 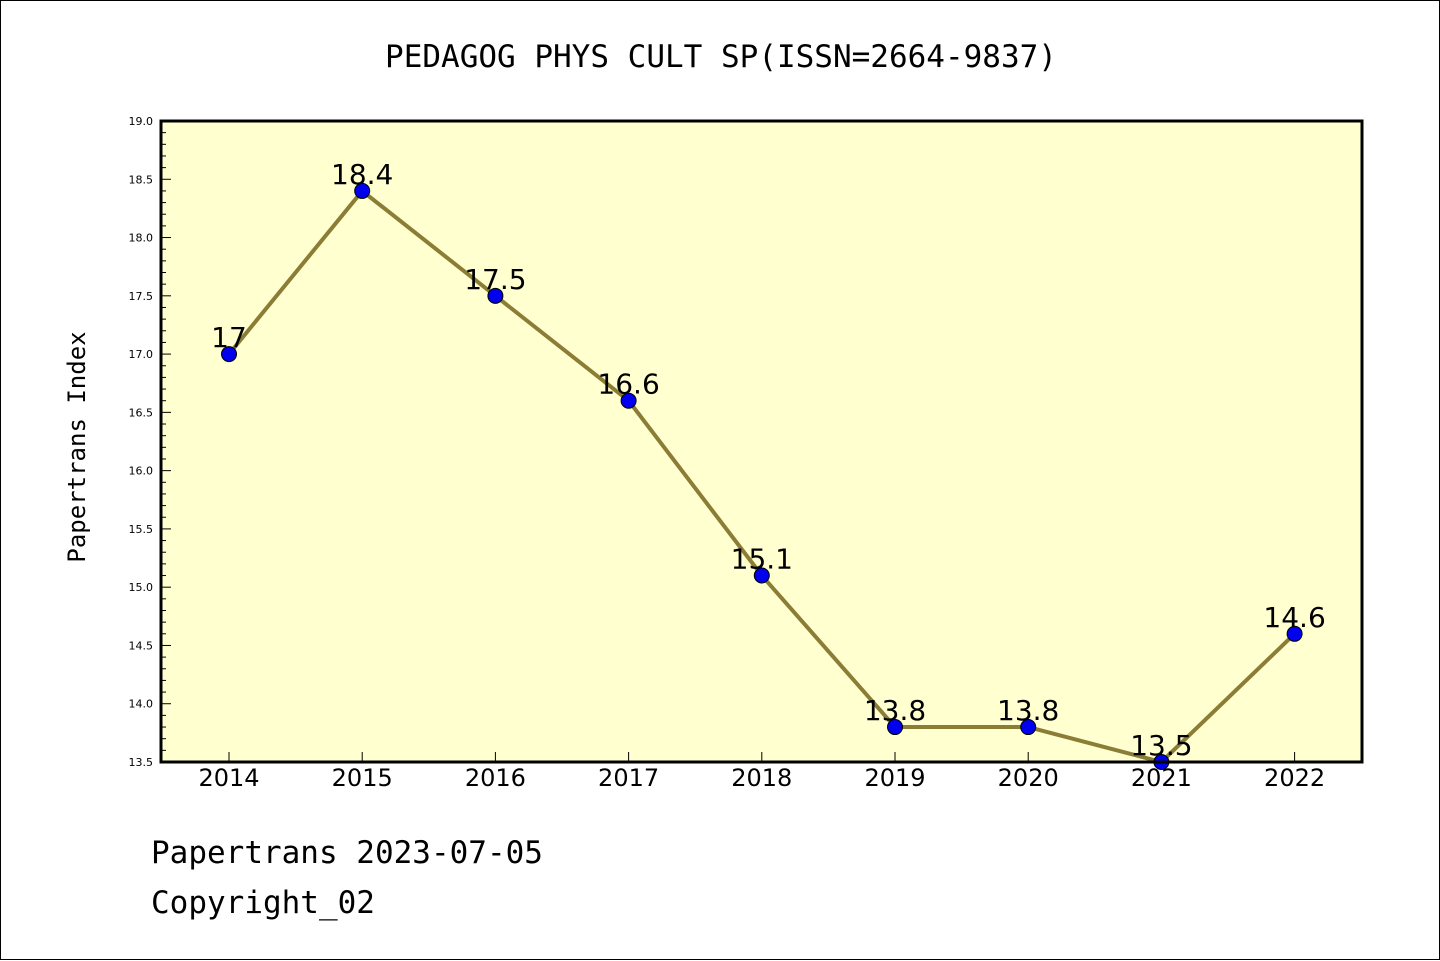 I want to click on y-tick-label: 14.0, so click(x=141, y=704).